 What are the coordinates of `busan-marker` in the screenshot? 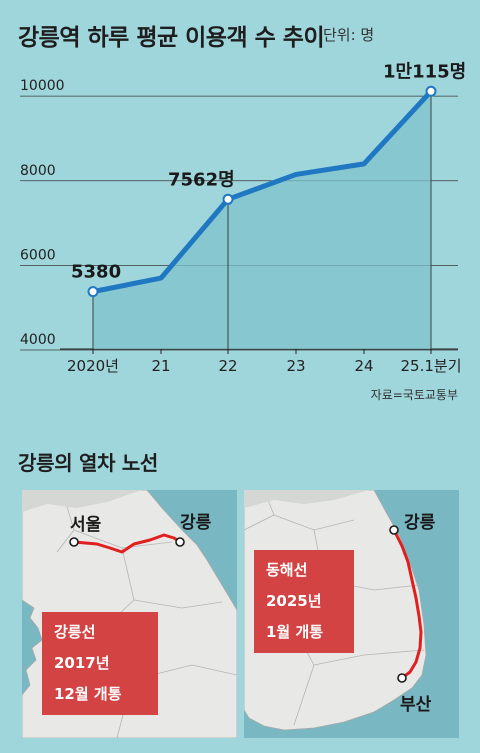 It's located at (402, 678).